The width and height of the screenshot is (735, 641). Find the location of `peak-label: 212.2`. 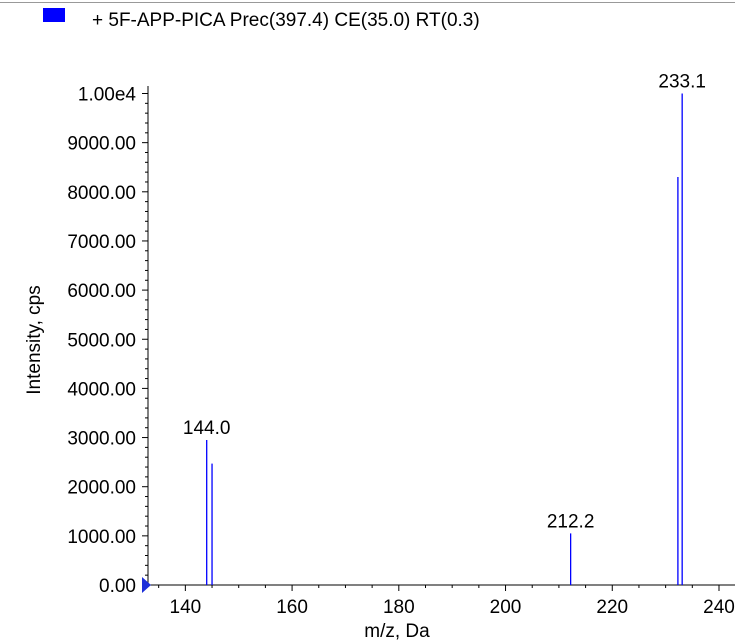

peak-label: 212.2 is located at coordinates (571, 521).